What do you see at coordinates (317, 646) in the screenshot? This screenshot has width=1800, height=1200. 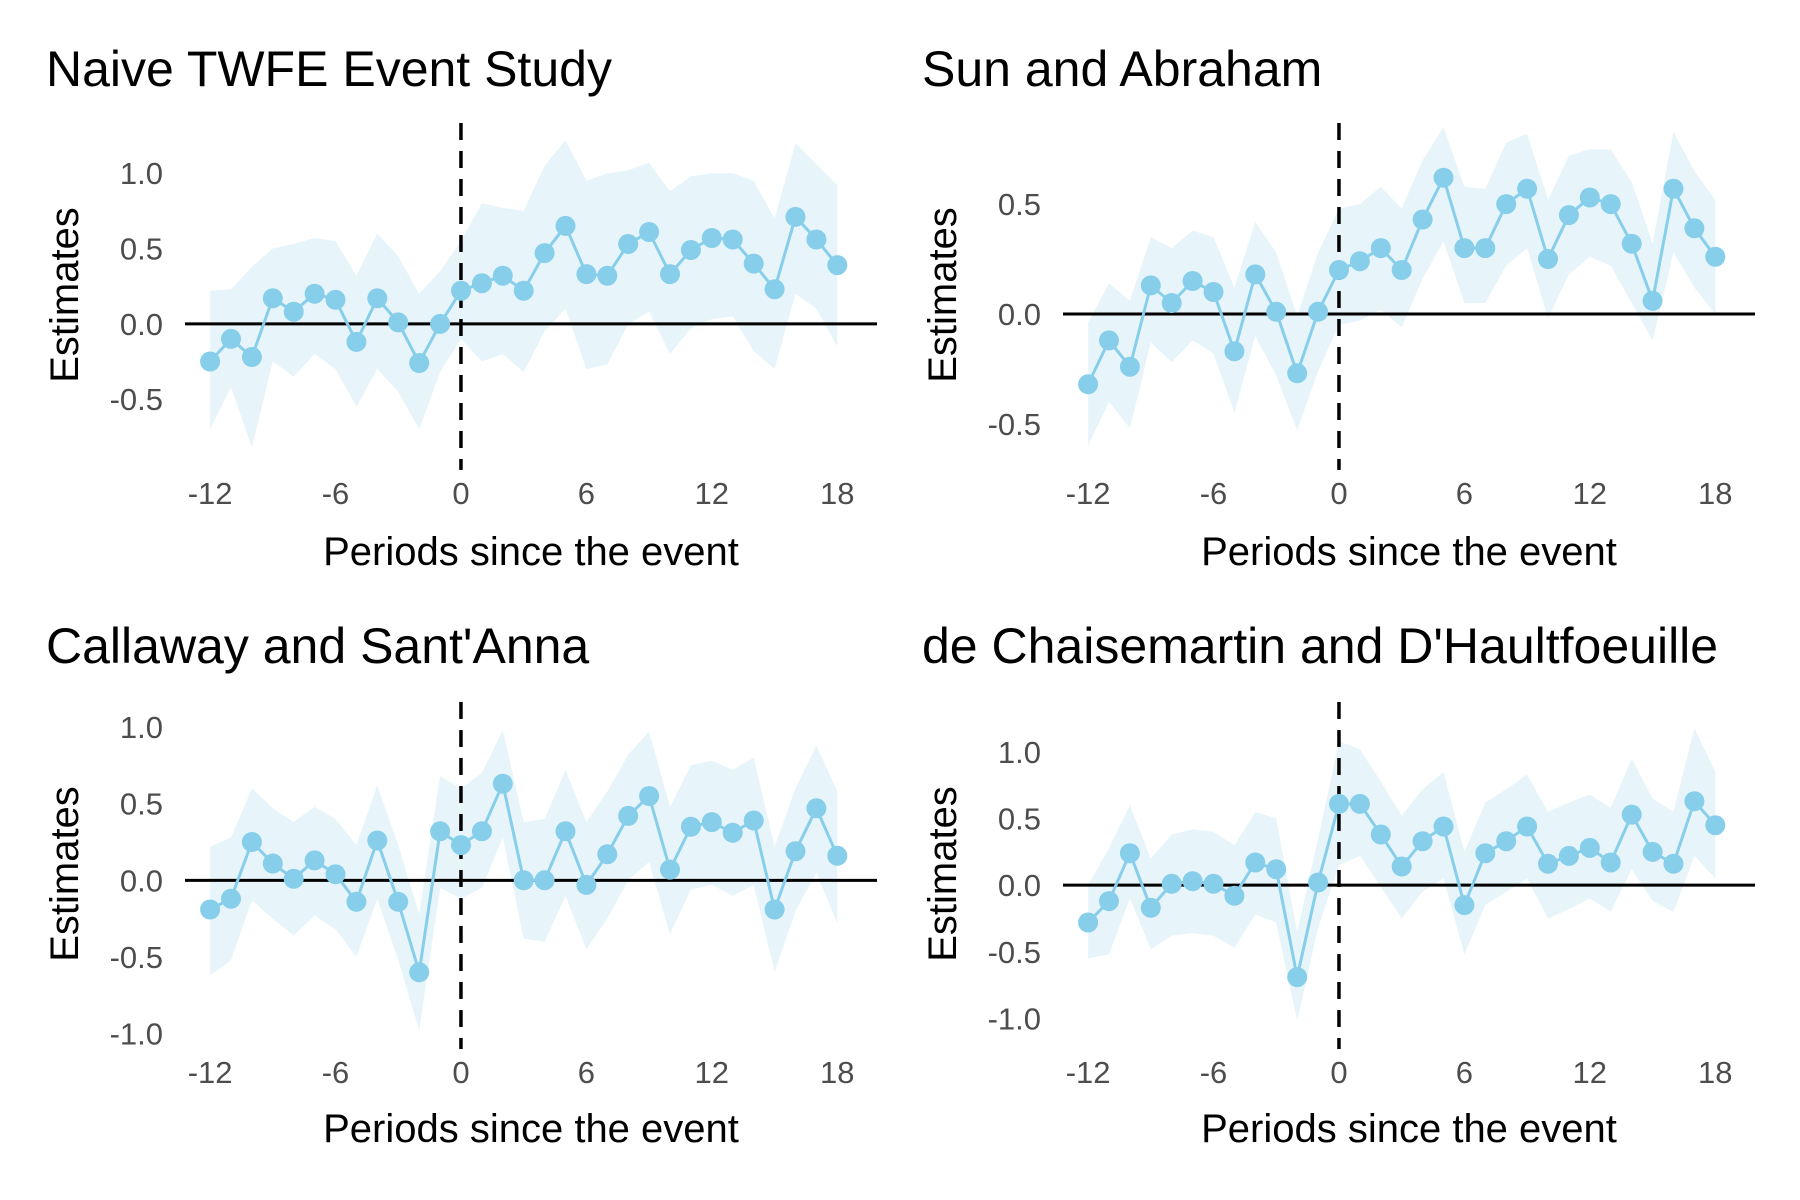 I see `panel-title: Callaway and Sant'Anna` at bounding box center [317, 646].